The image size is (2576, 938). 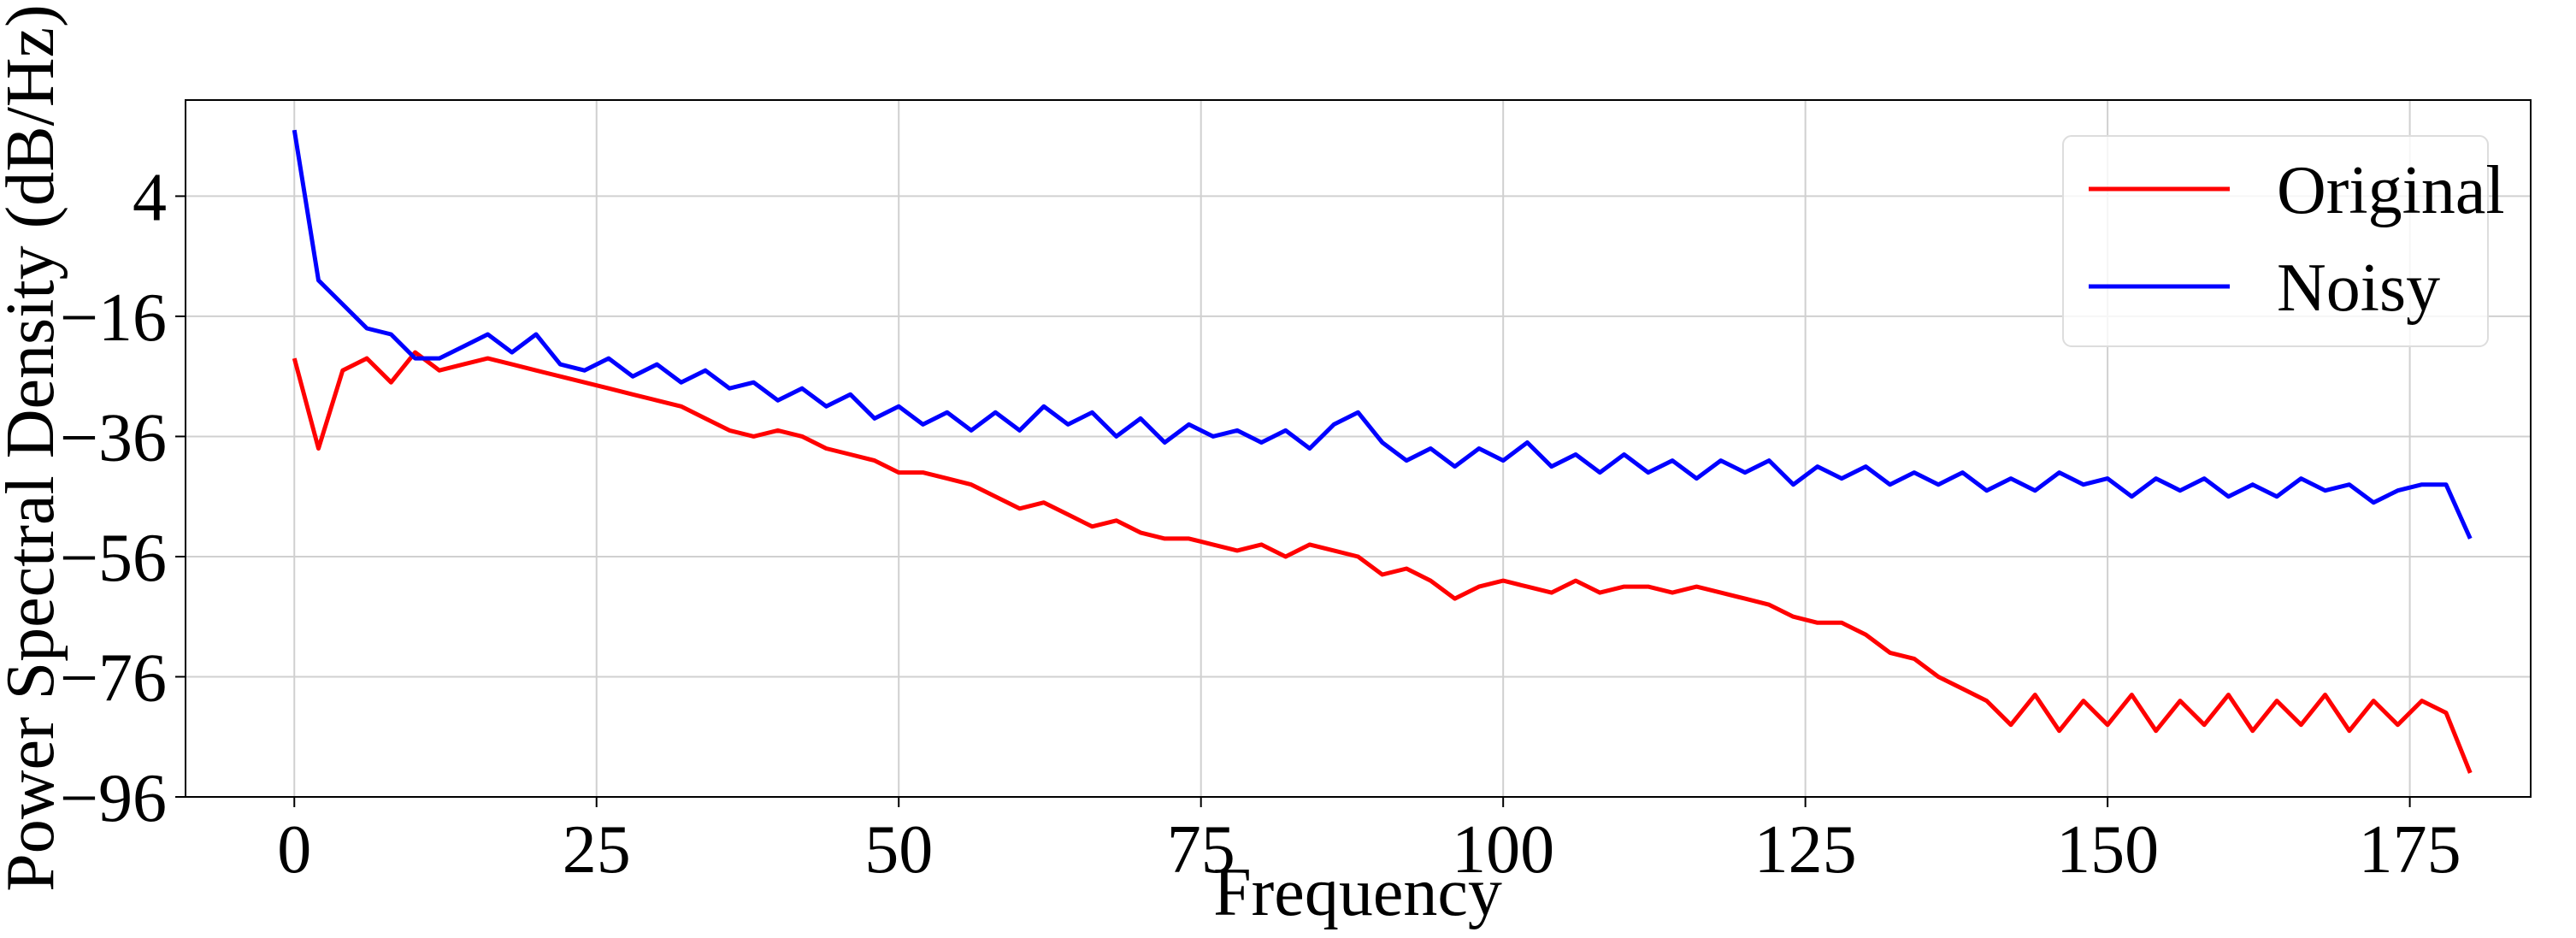 I want to click on y-tick-label: −36, so click(x=114, y=437).